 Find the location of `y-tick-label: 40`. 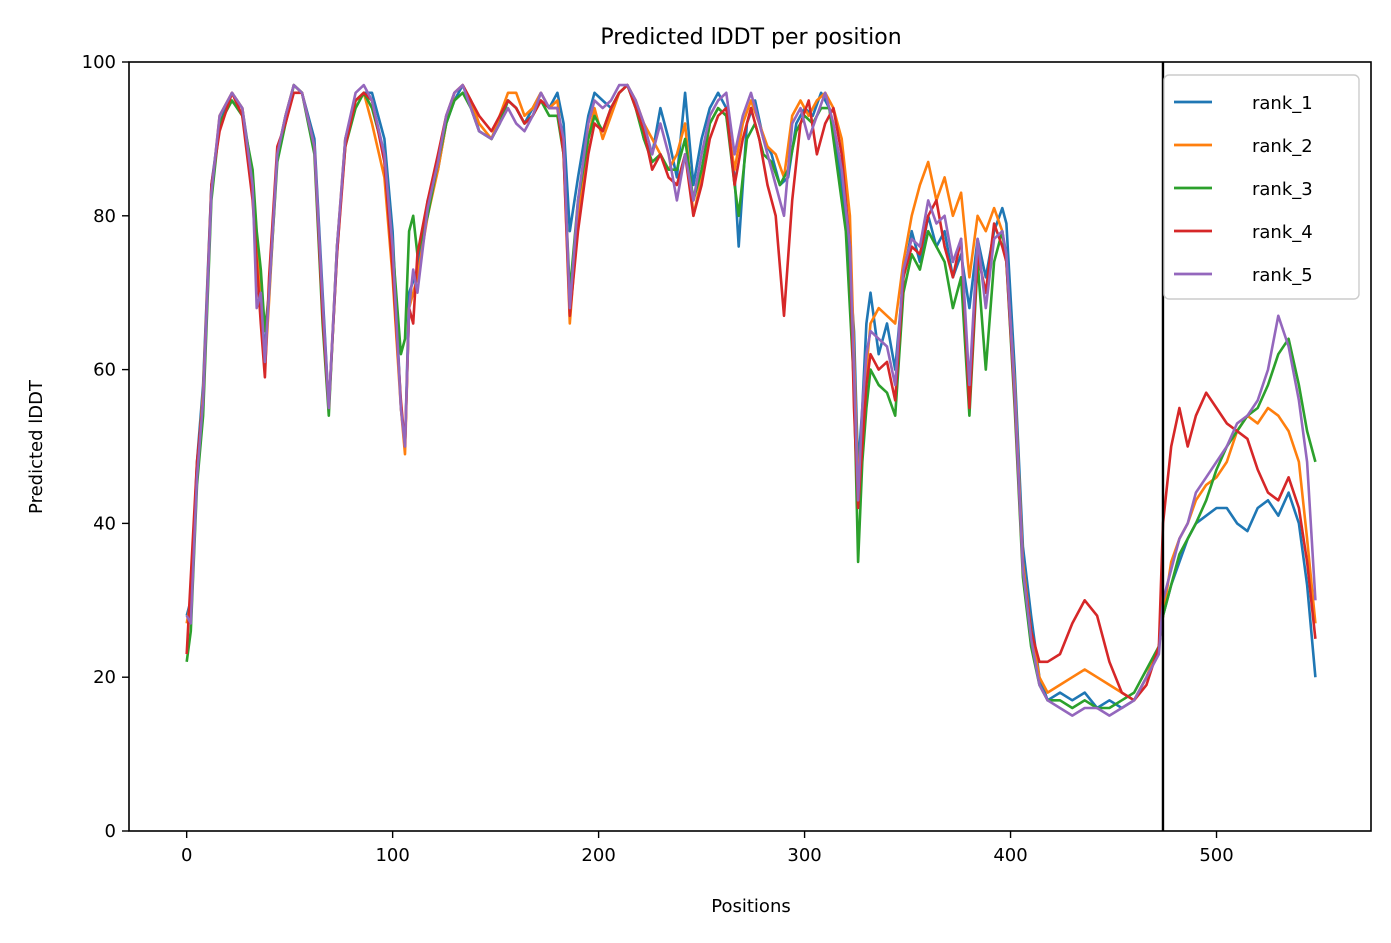

y-tick-label: 40 is located at coordinates (104, 523).